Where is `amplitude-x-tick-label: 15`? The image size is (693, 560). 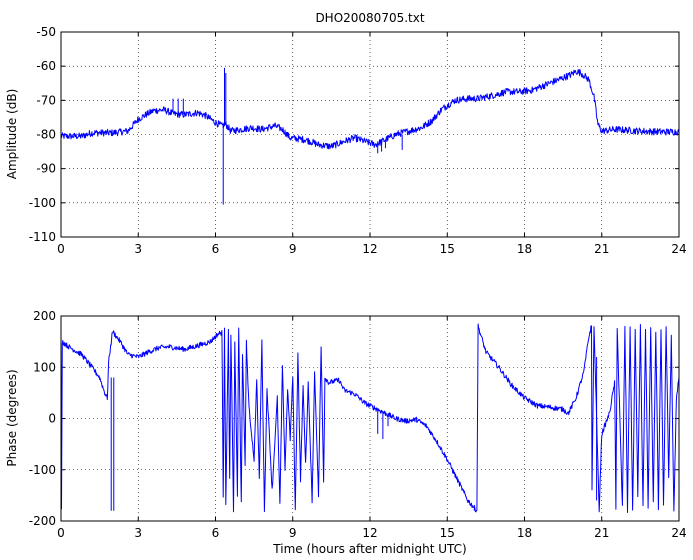 amplitude-x-tick-label: 15 is located at coordinates (447, 249).